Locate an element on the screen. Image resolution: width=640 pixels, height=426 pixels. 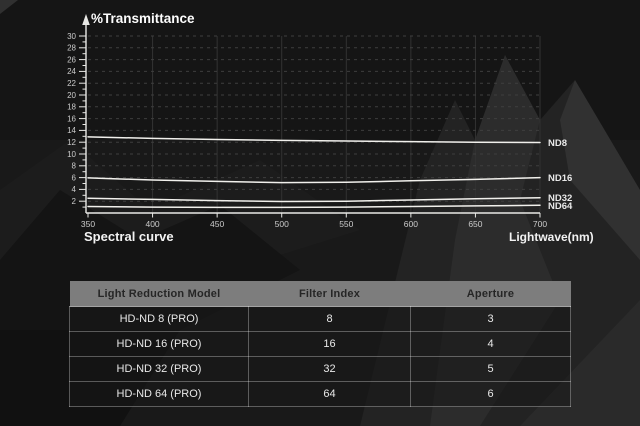
table-row: HD-ND 8 (PRO) 8 3 is located at coordinates (320, 319).